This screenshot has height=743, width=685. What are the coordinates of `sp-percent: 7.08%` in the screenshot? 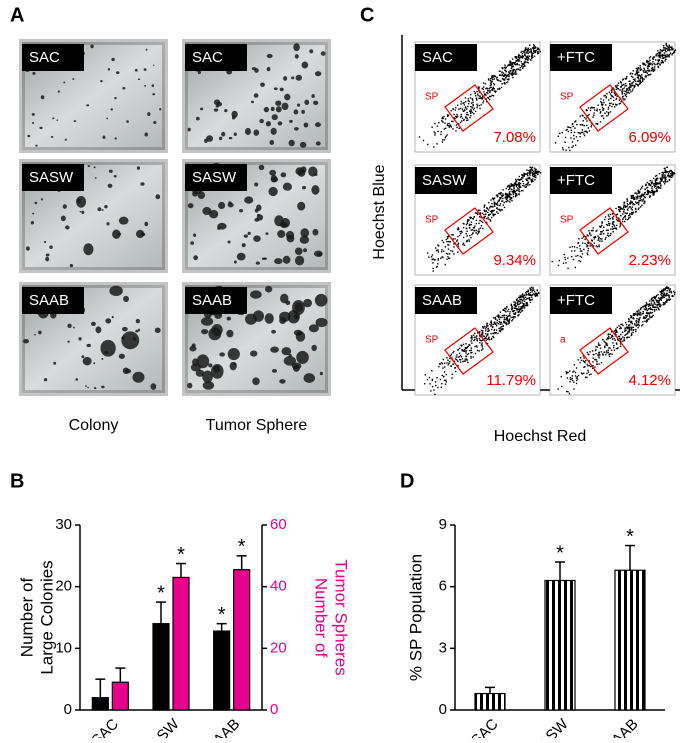 It's located at (514, 137).